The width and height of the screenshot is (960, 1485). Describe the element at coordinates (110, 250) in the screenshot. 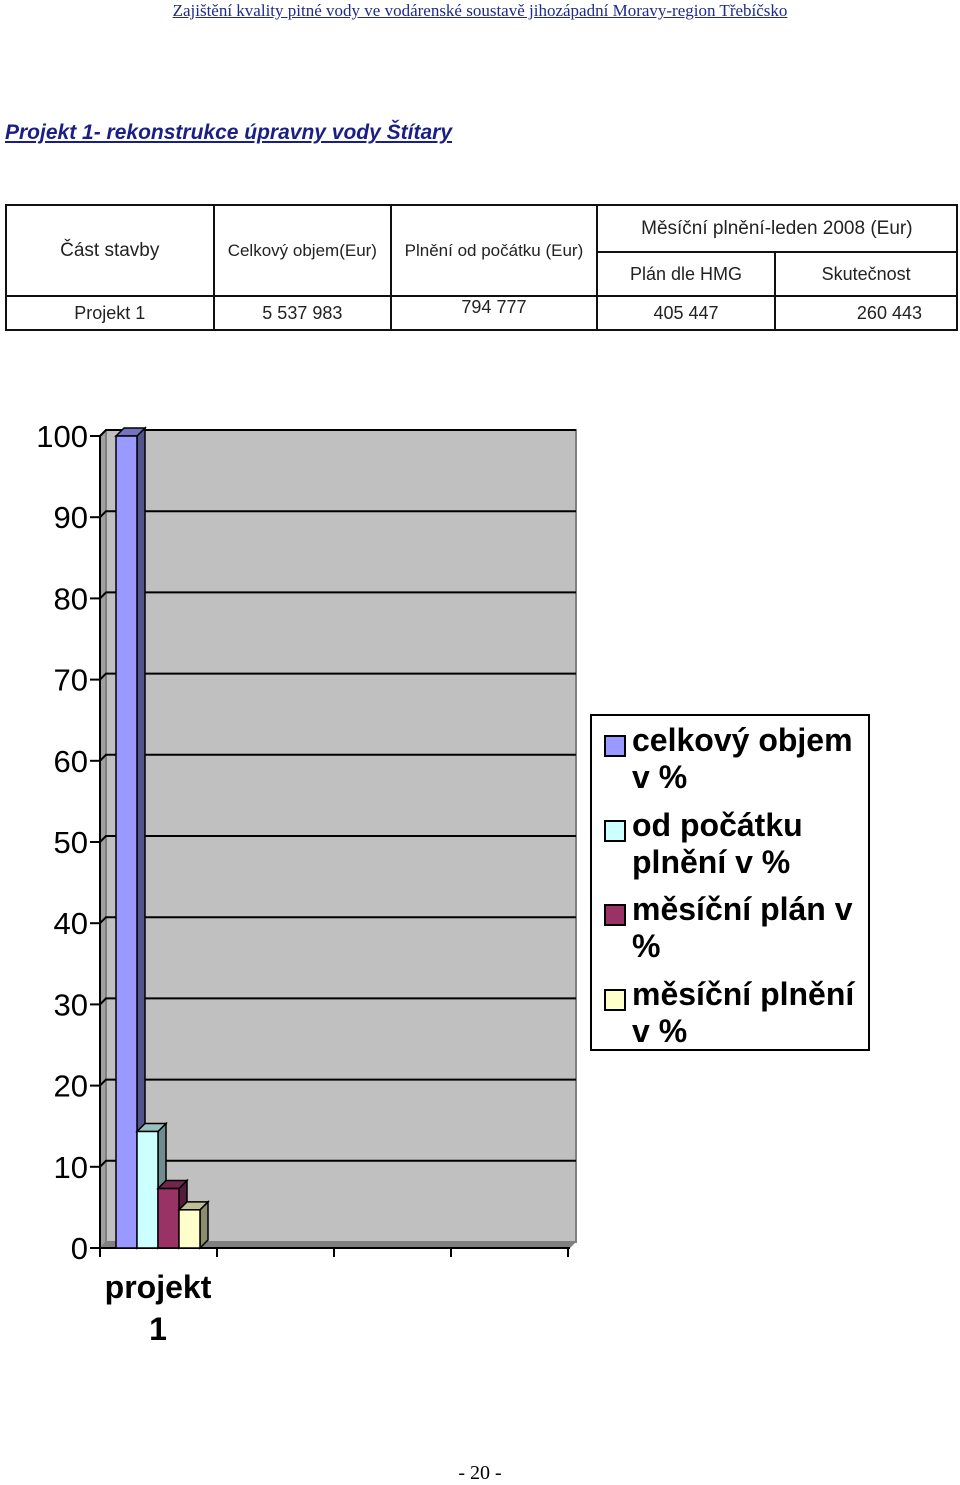

I see `col-header-part: Část stavby` at that location.